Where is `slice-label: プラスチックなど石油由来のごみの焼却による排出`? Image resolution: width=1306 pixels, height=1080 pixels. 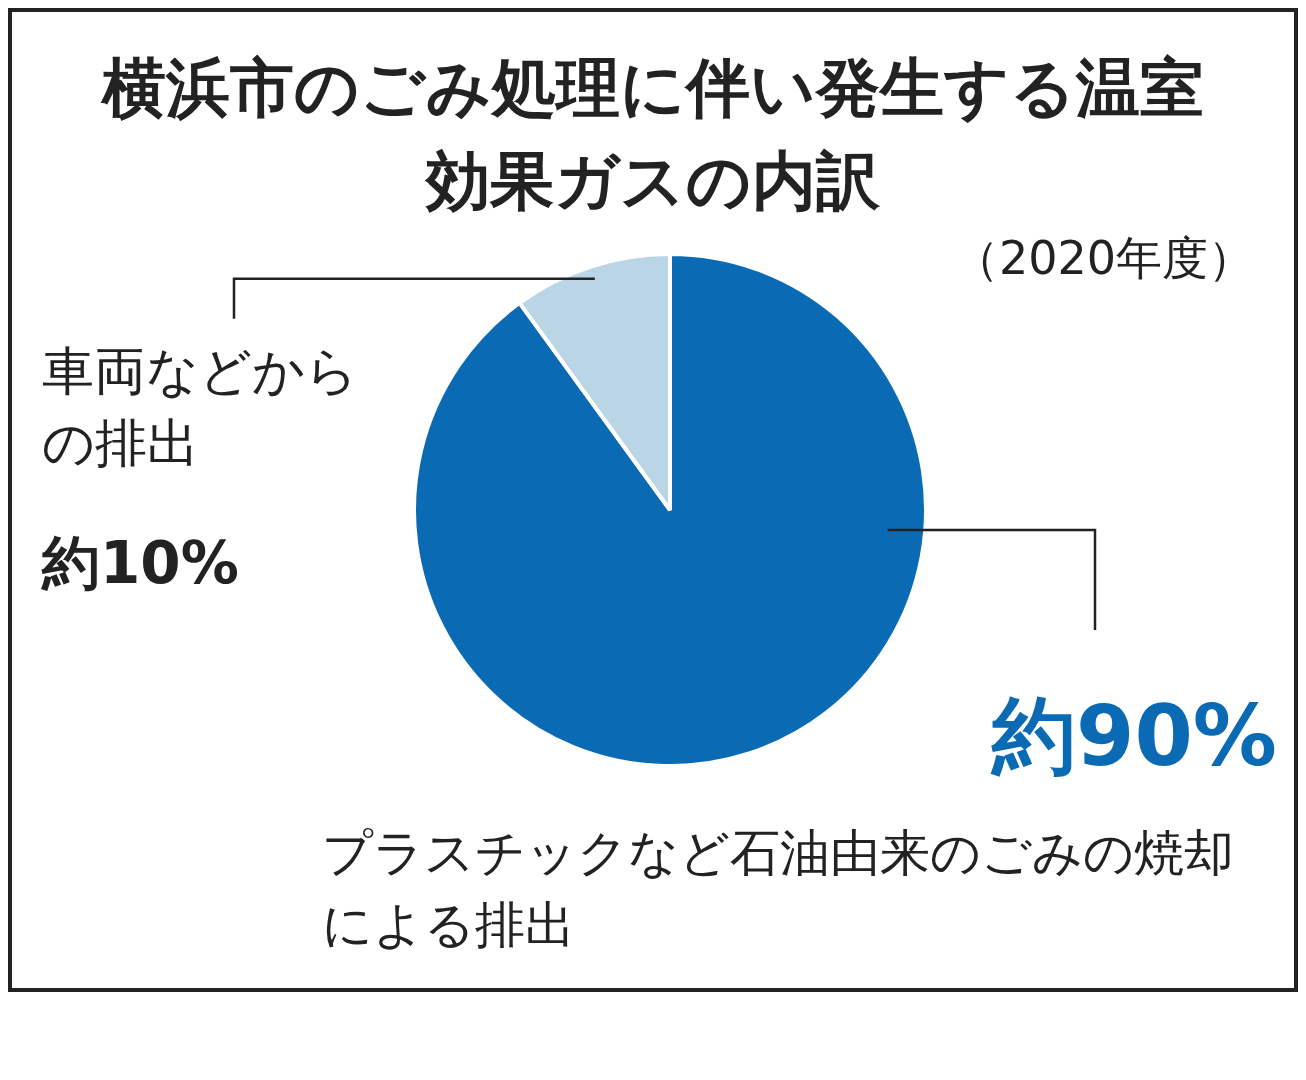
slice-label: プラスチックなど石油由来のごみの焼却による排出 is located at coordinates (778, 888).